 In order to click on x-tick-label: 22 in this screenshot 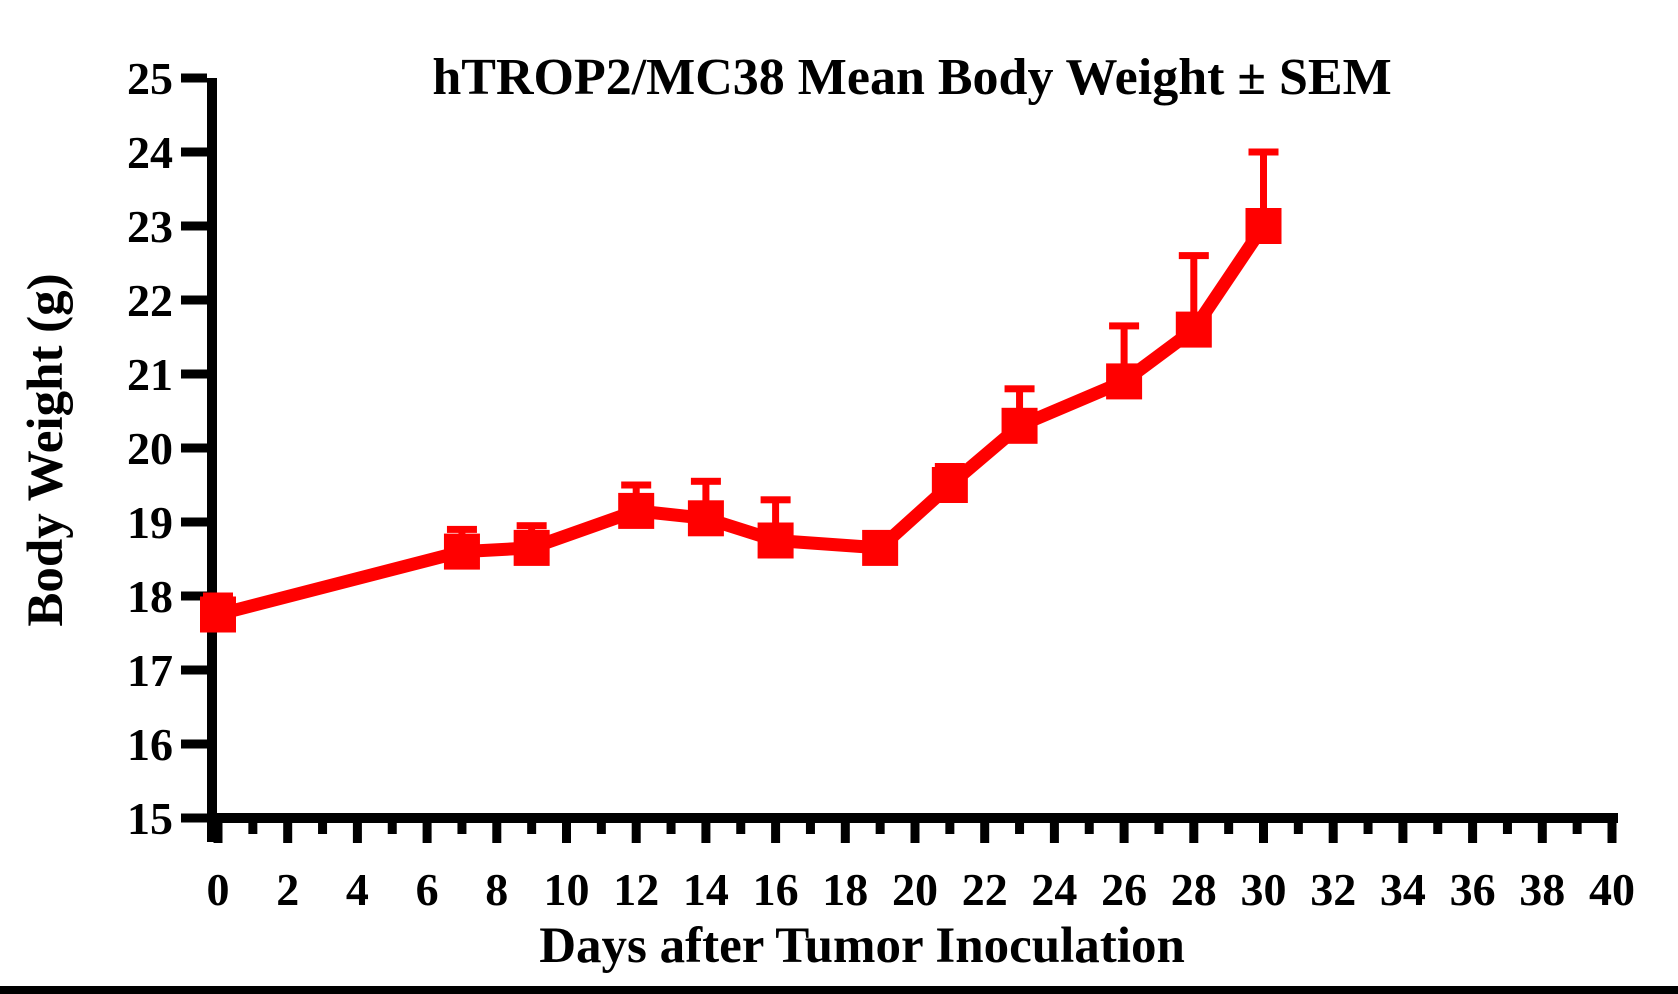, I will do `click(985, 889)`.